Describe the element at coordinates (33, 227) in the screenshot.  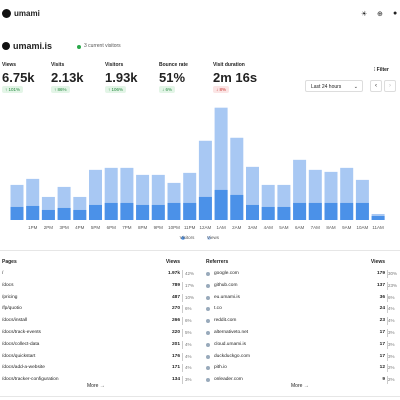
I see `x-tick-label: 1PM` at that location.